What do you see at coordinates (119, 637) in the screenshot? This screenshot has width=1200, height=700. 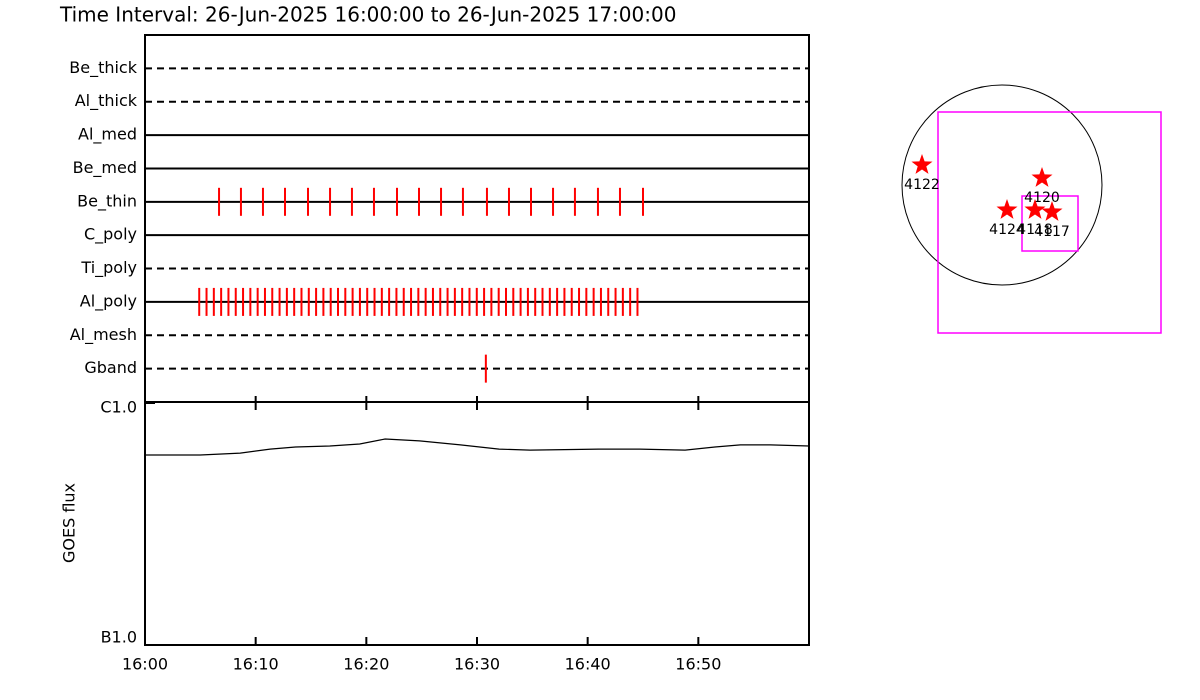 I see `y-tick-label: B1.0` at bounding box center [119, 637].